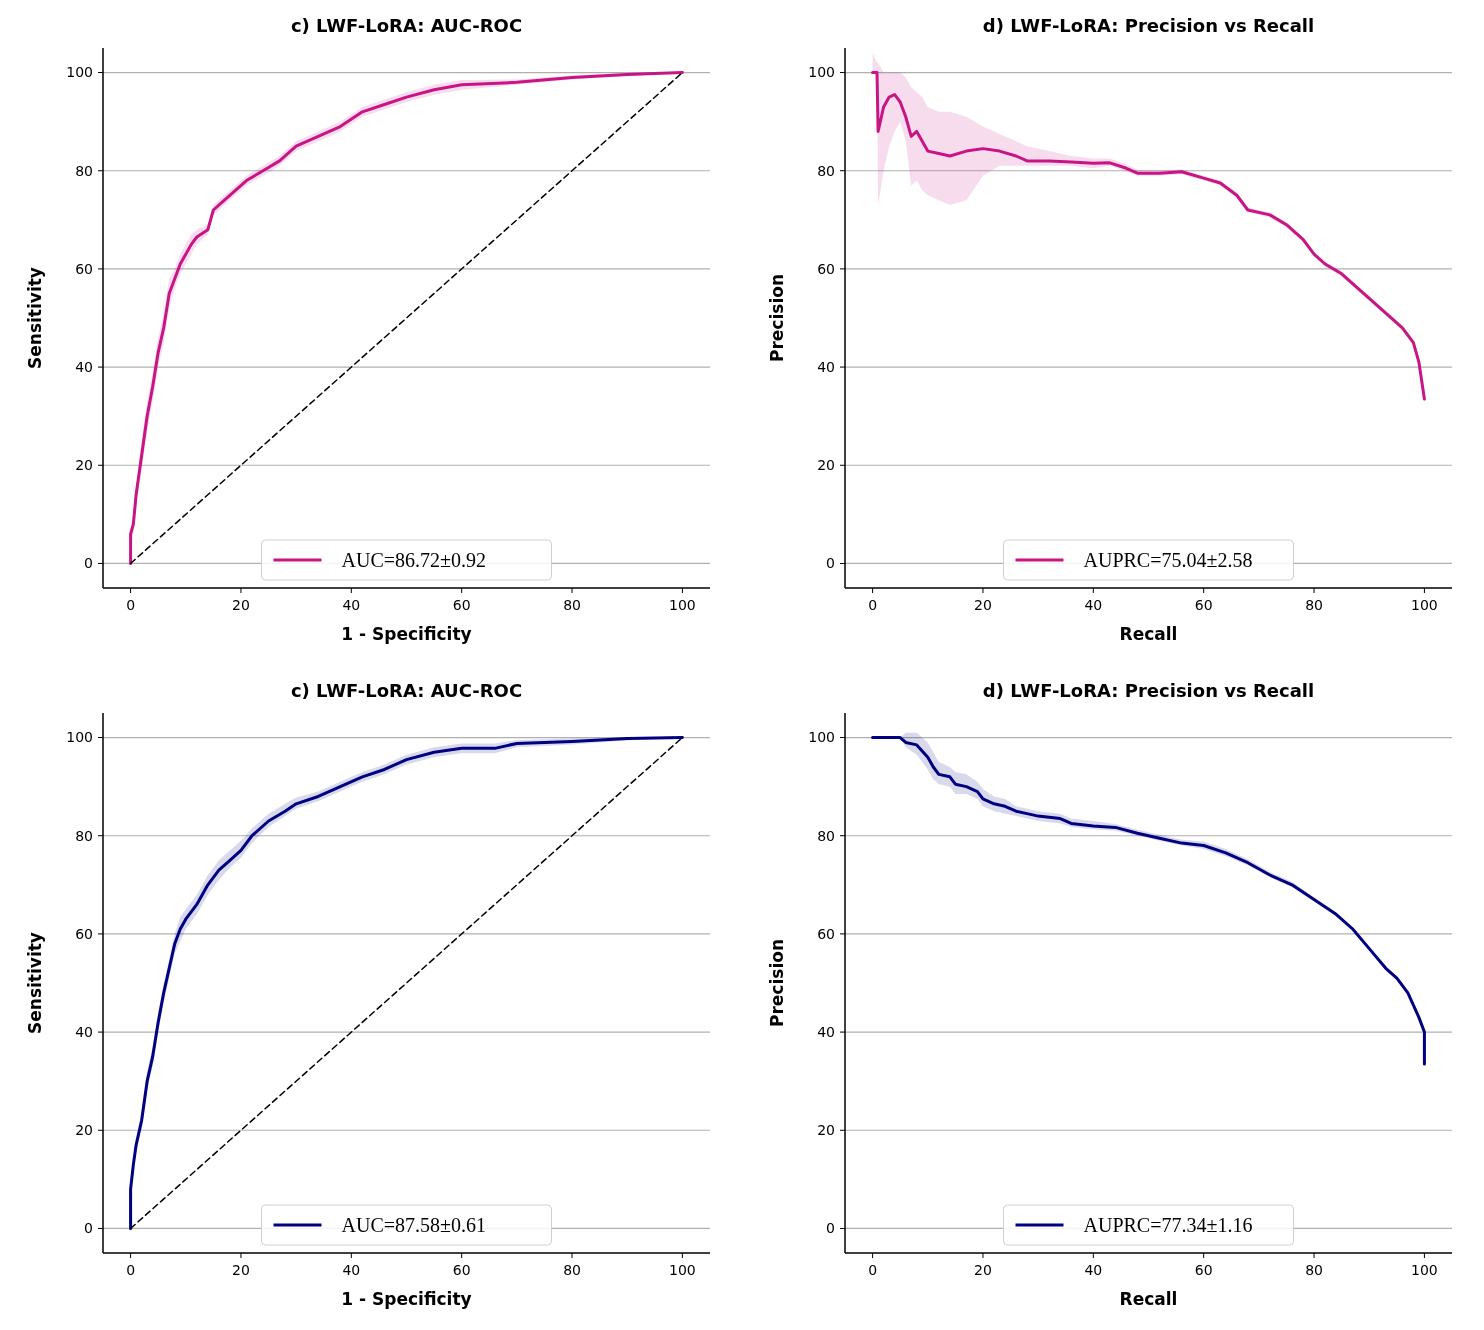  I want to click on legend-label: AUPRC=77.34±1.16, so click(1168, 1225).